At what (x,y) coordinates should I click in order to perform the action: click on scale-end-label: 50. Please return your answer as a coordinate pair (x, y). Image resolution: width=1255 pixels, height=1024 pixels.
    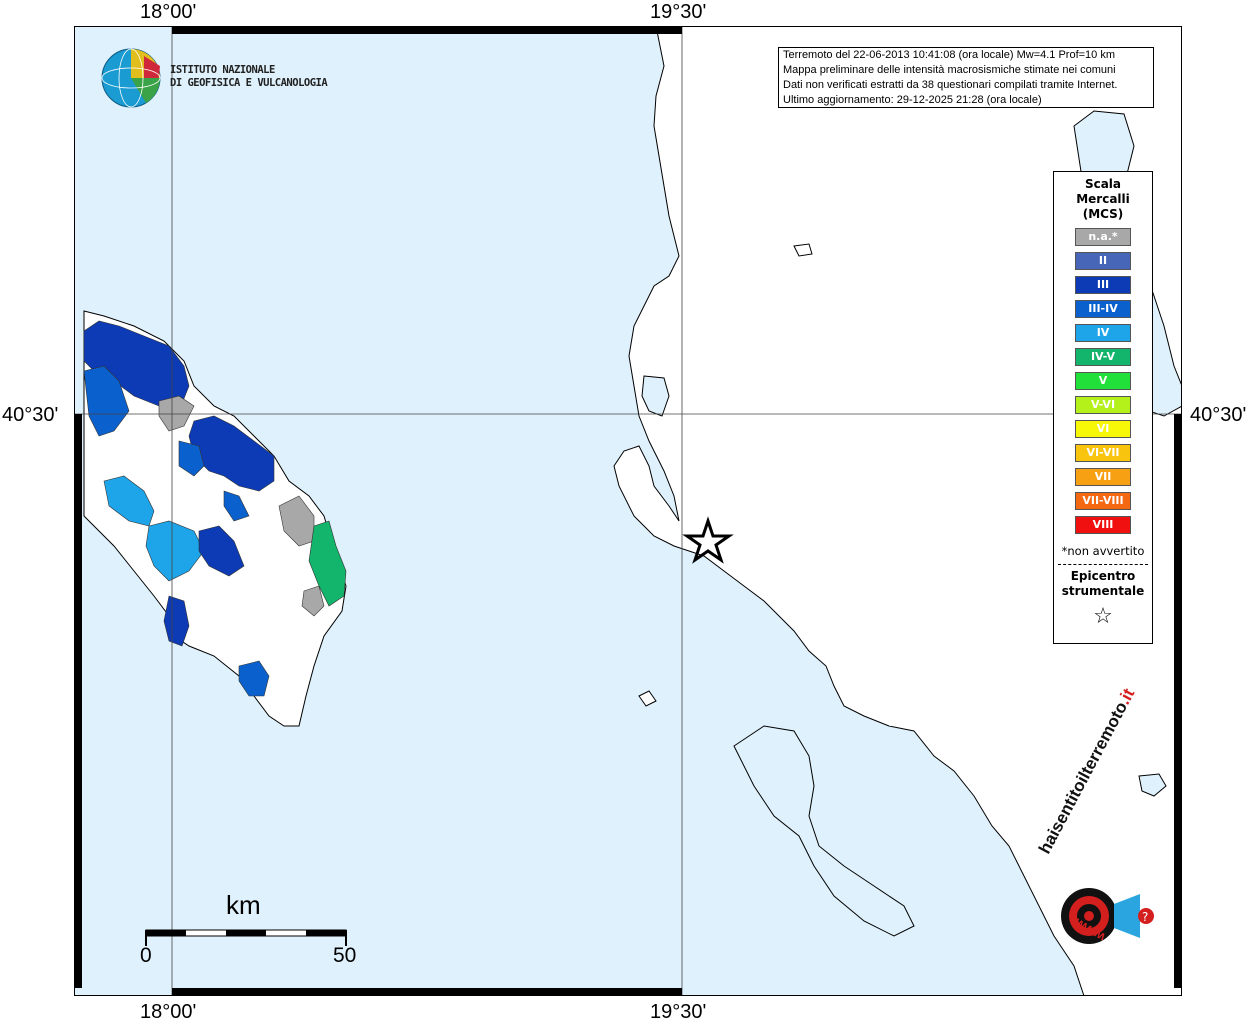
    Looking at the image, I should click on (345, 955).